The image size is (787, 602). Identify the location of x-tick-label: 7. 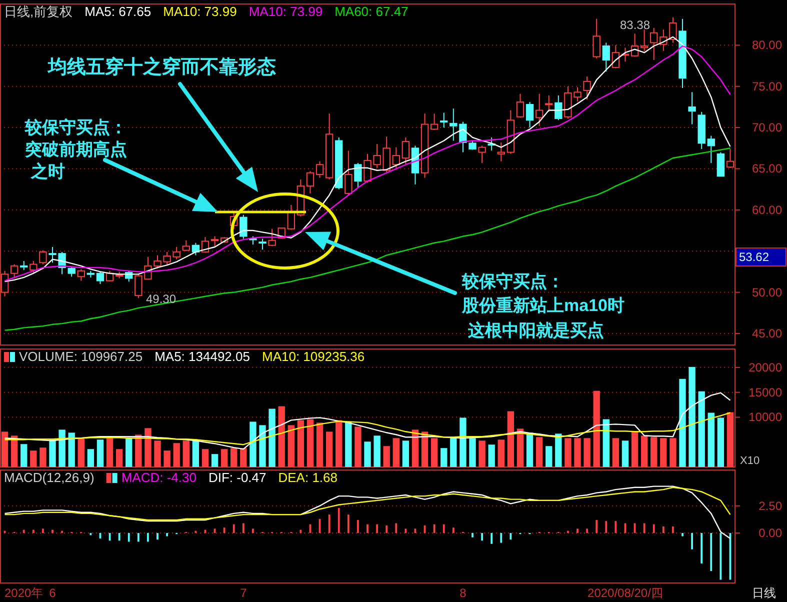
(244, 593).